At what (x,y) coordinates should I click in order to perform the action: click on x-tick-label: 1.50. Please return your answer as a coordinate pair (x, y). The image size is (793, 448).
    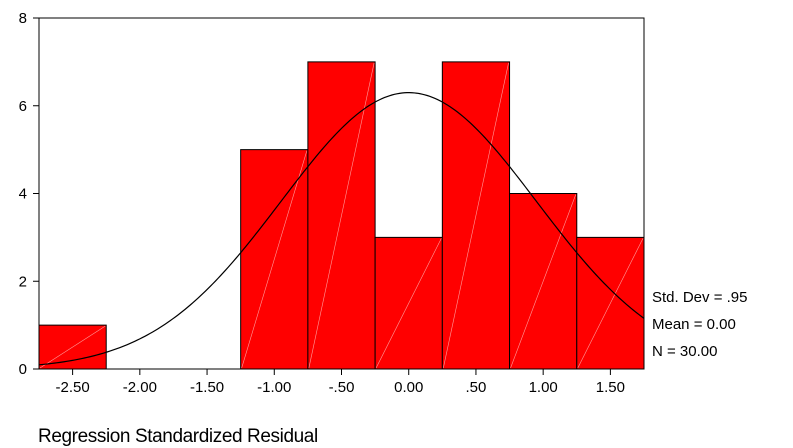
    Looking at the image, I should click on (610, 387).